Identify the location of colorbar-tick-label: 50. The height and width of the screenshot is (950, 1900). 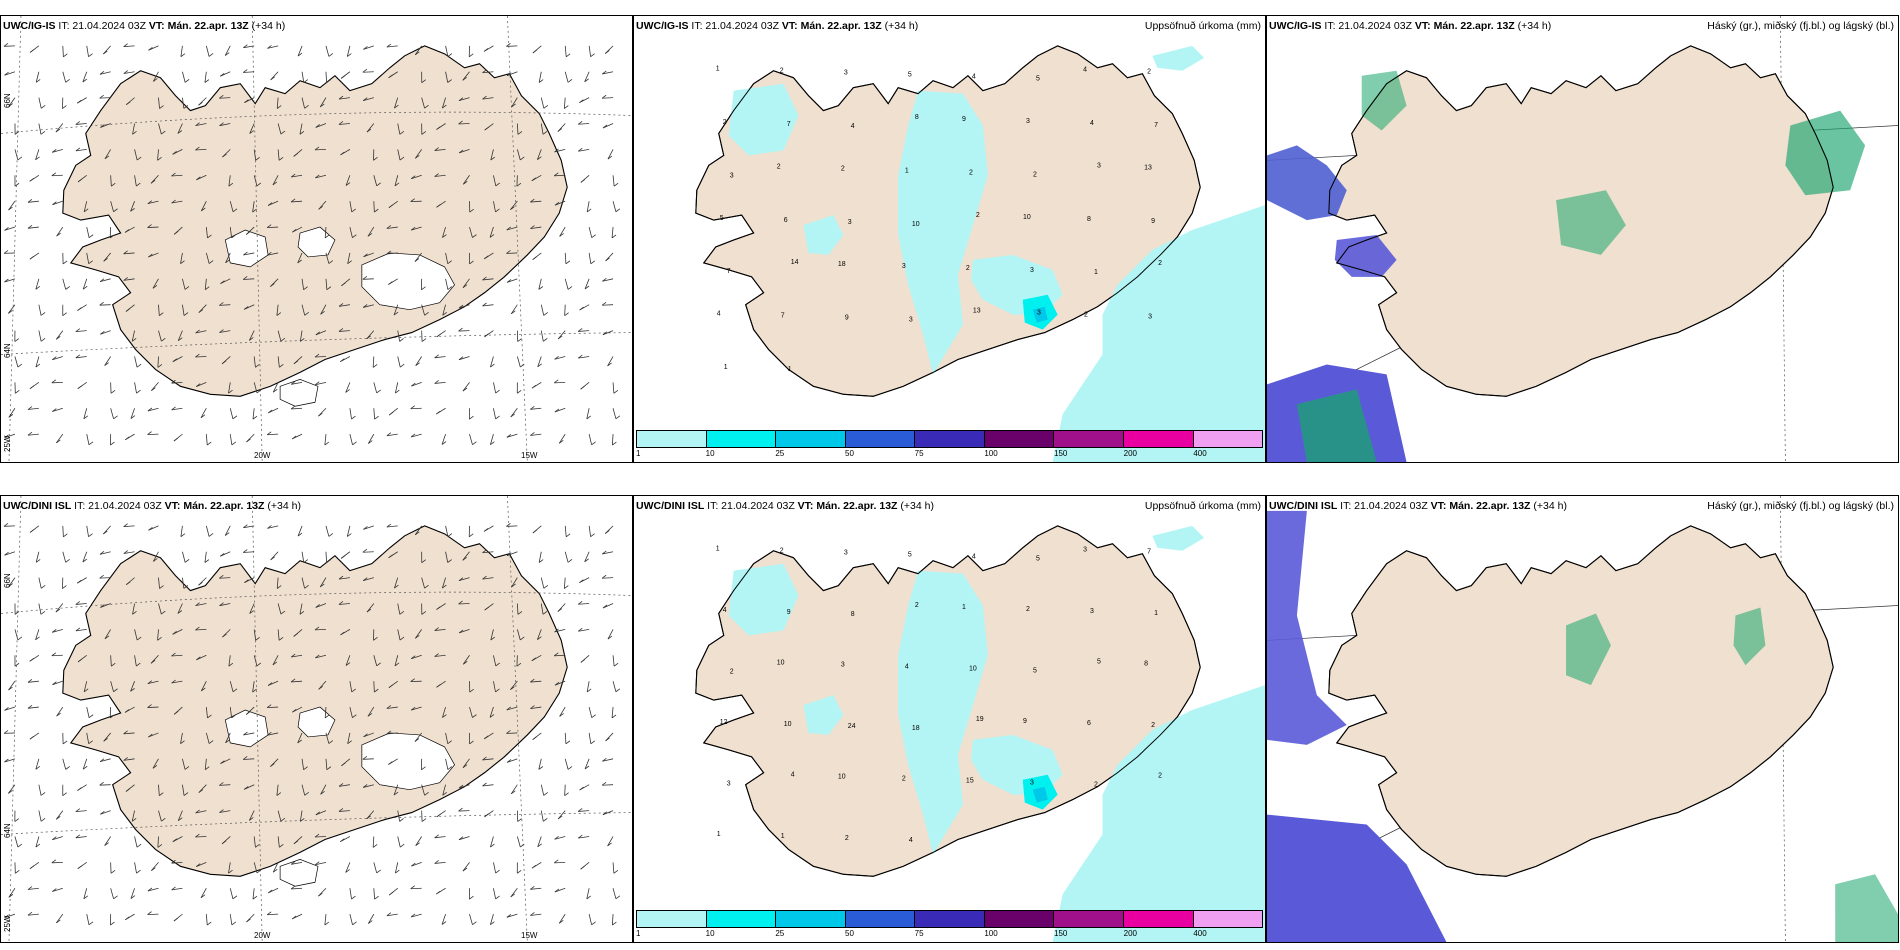
(849, 453).